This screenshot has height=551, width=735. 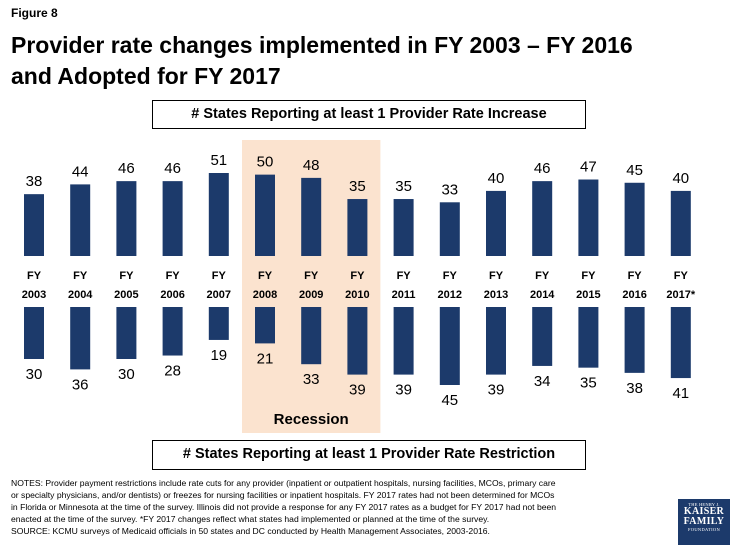 What do you see at coordinates (496, 178) in the screenshot?
I see `increase-value-label: 40` at bounding box center [496, 178].